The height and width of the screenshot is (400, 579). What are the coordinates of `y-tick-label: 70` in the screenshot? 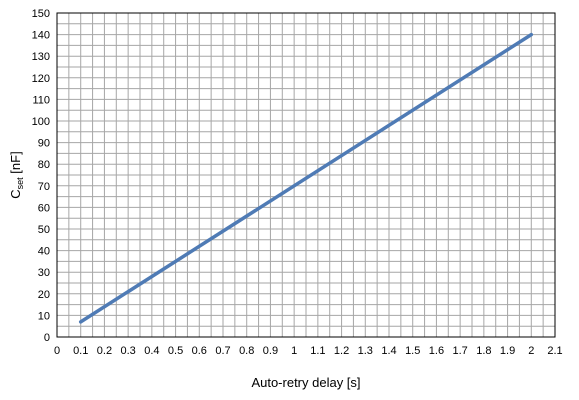 It's located at (44, 187).